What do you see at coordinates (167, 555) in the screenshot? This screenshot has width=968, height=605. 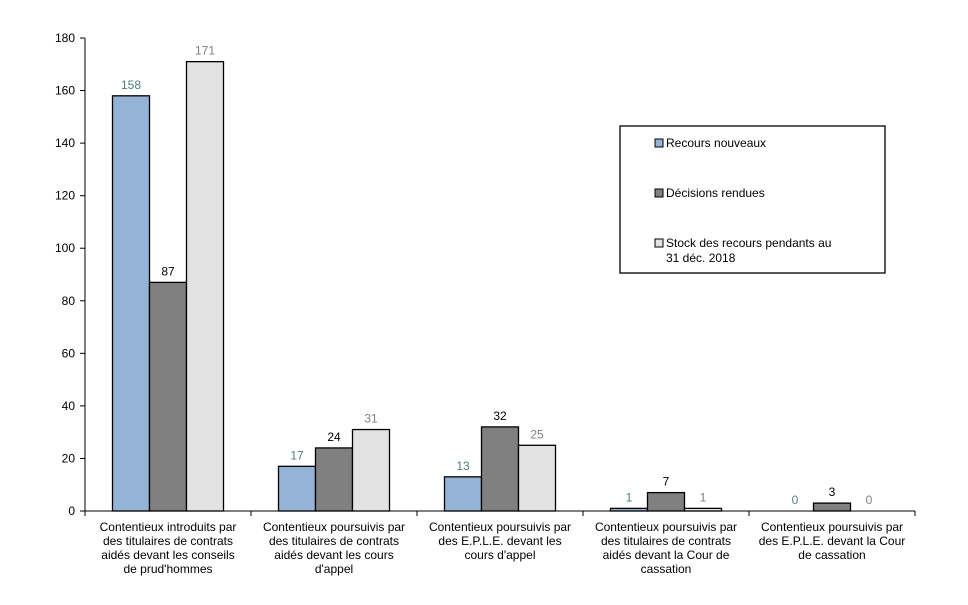 I see `x-category-label-line: aidés devant les conseils` at bounding box center [167, 555].